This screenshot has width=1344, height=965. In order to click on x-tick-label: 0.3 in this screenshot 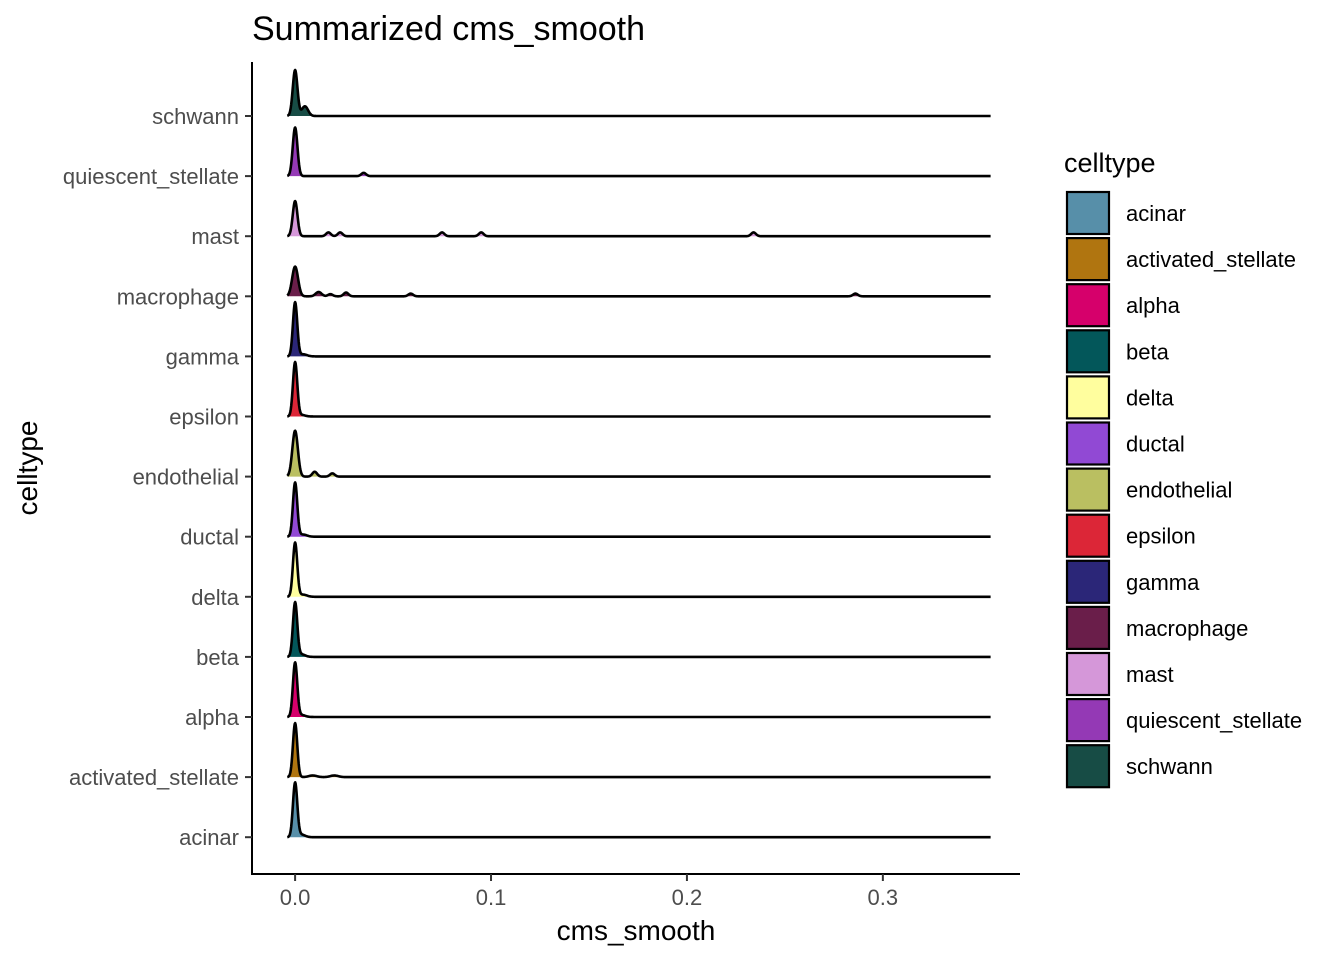, I will do `click(883, 897)`.